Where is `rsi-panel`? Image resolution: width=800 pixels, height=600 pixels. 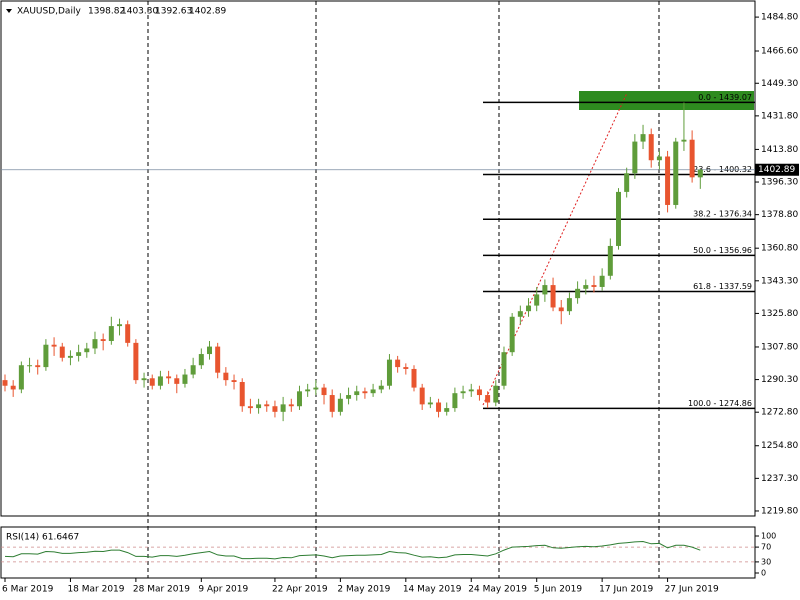 rsi-panel is located at coordinates (378, 552).